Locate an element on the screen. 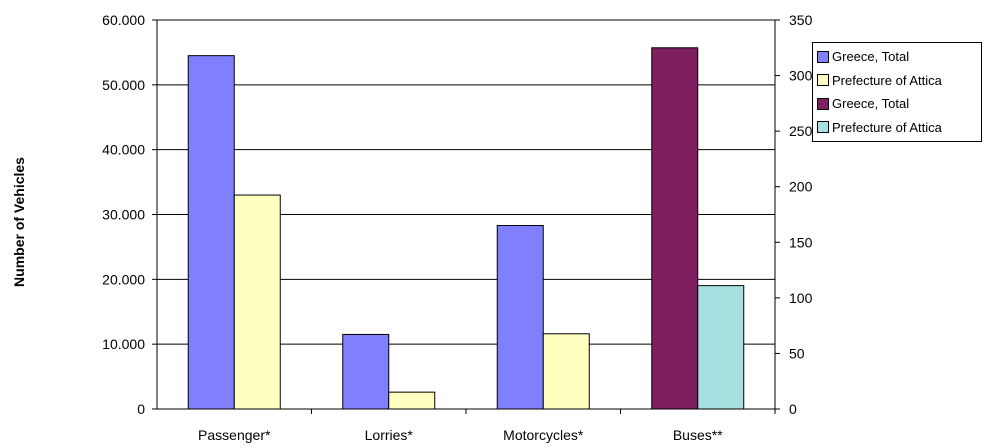 This screenshot has height=448, width=997. left-tick-label: 40.000 is located at coordinates (123, 150).